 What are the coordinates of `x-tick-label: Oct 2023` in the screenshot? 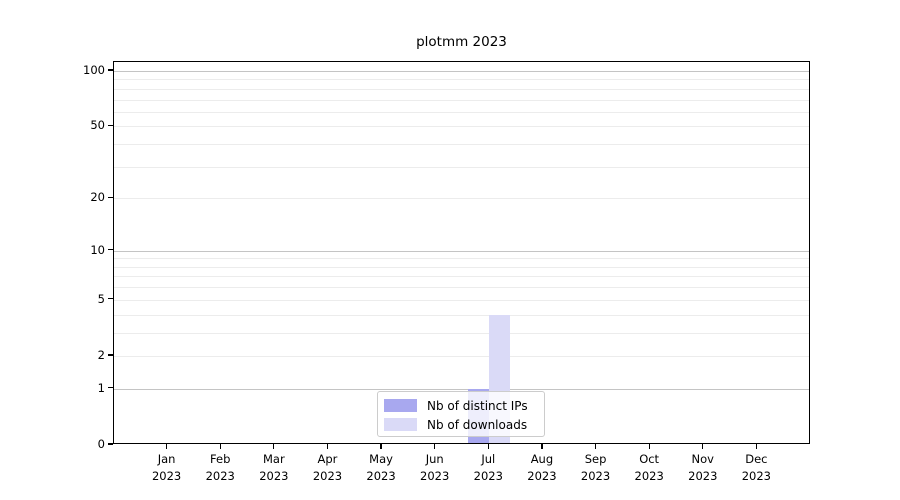 It's located at (649, 467).